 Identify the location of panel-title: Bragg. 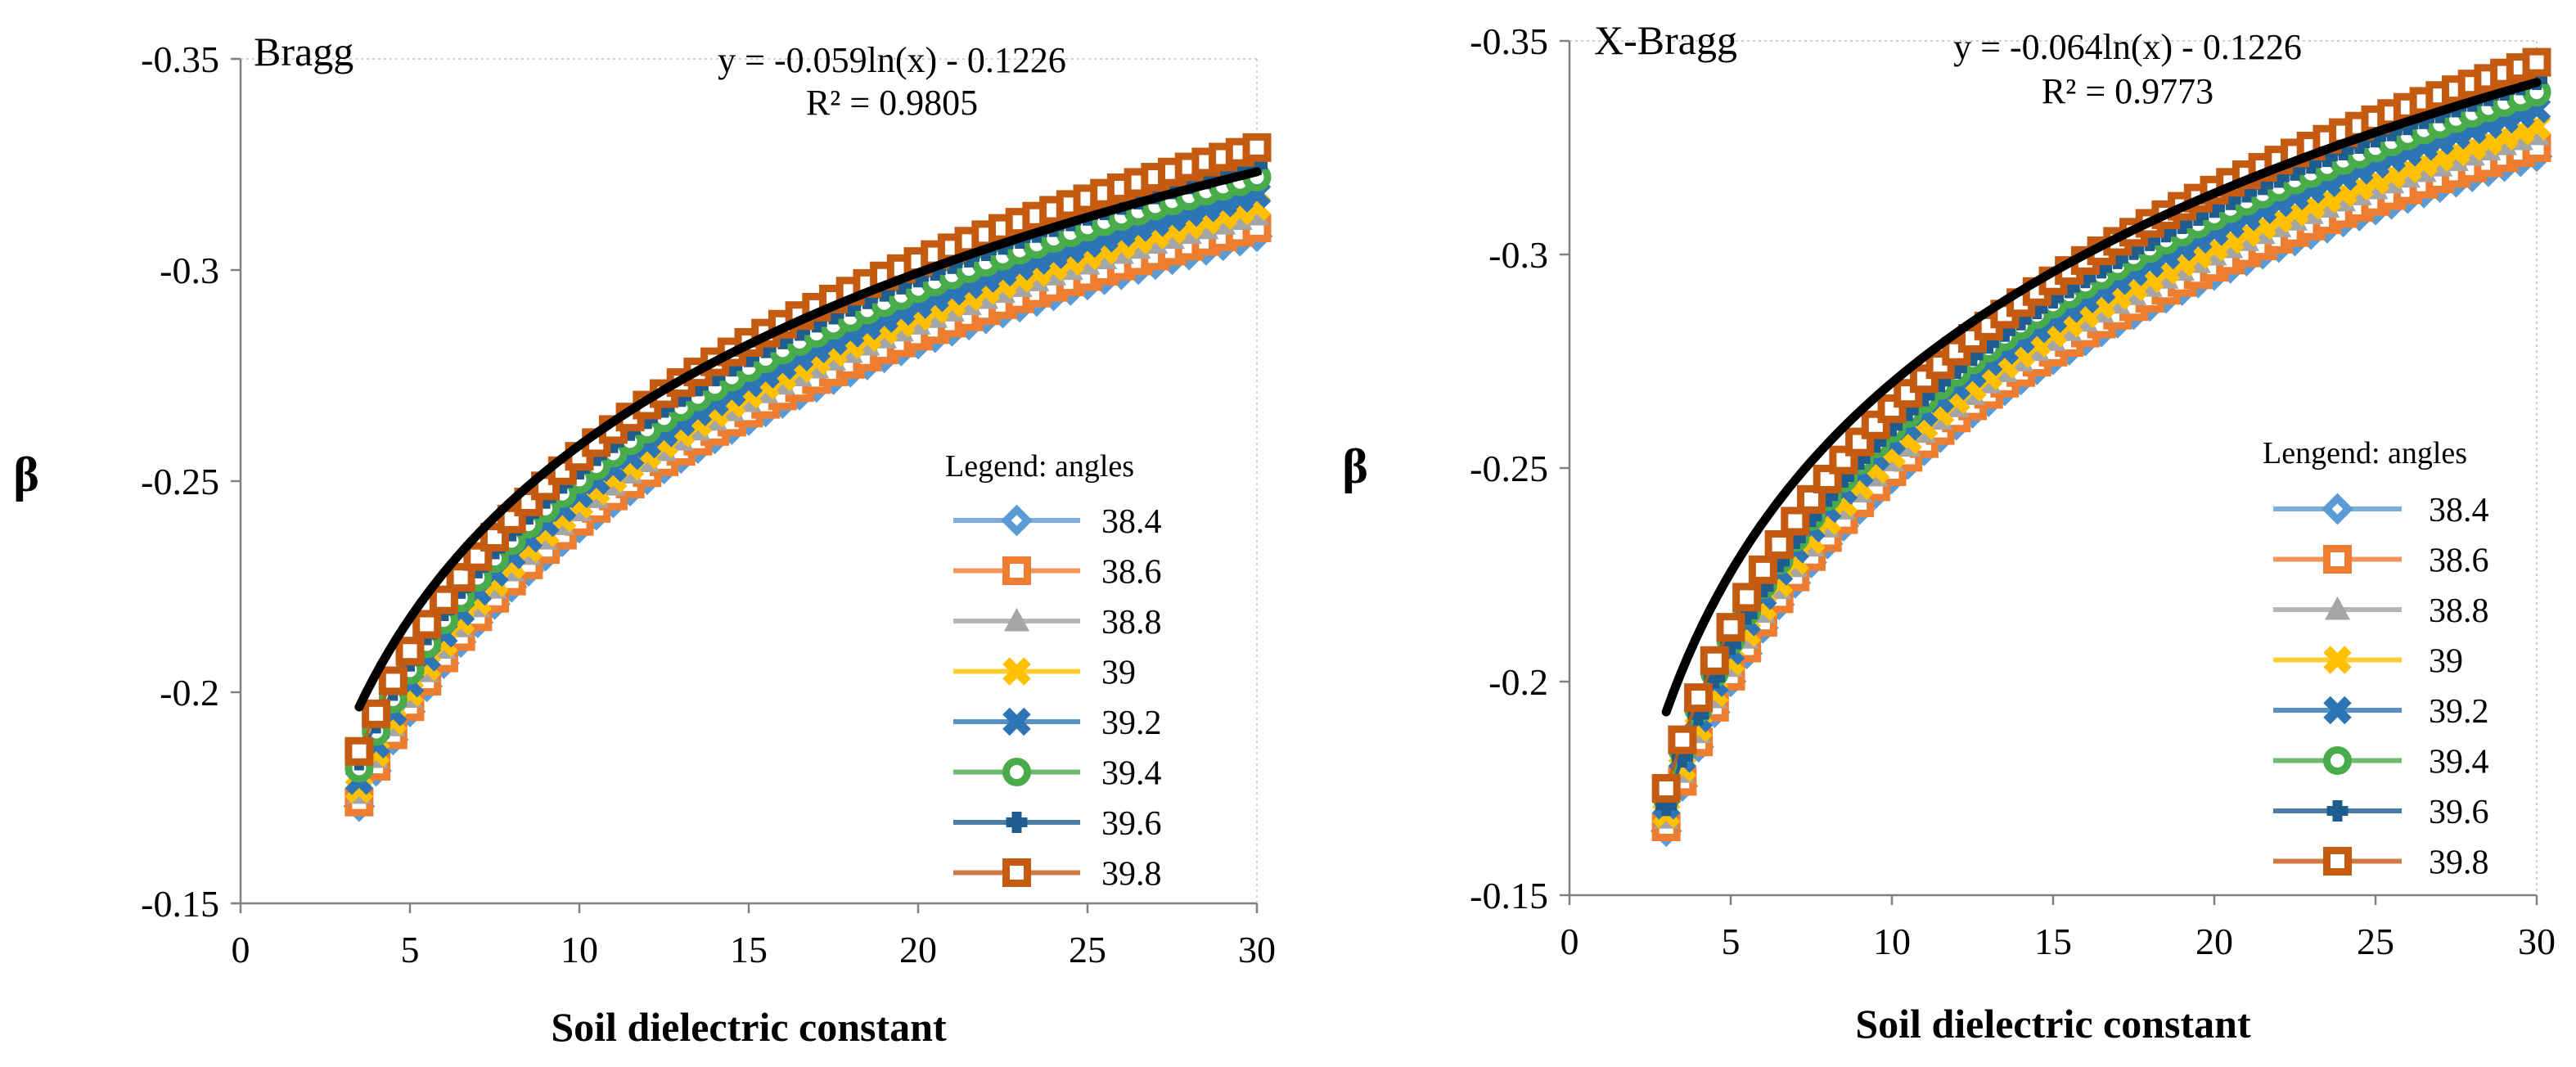
(304, 51).